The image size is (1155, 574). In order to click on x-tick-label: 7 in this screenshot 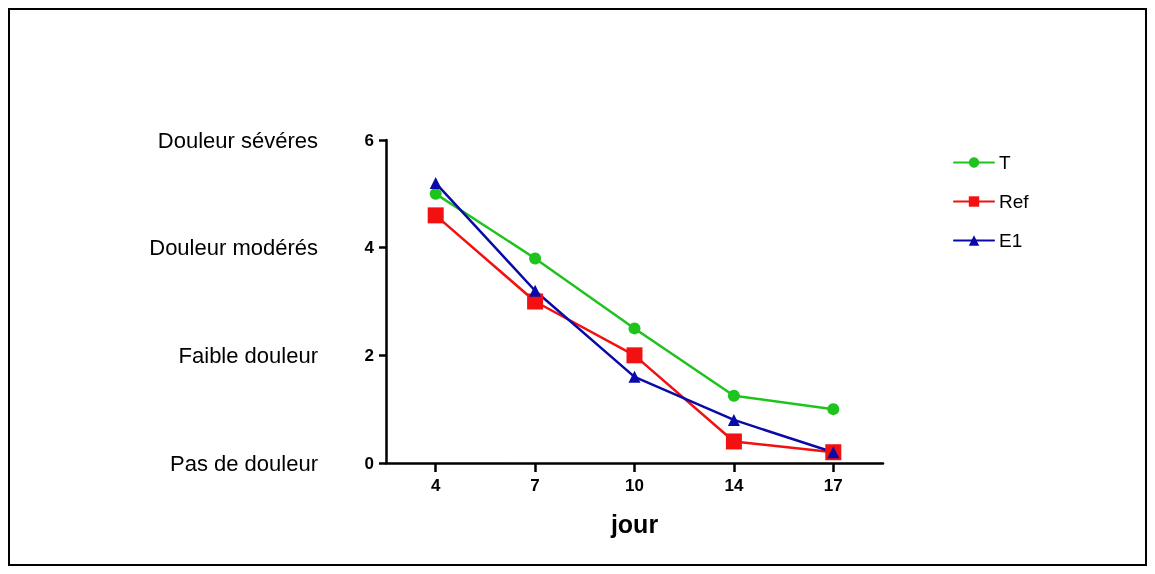, I will do `click(535, 485)`.